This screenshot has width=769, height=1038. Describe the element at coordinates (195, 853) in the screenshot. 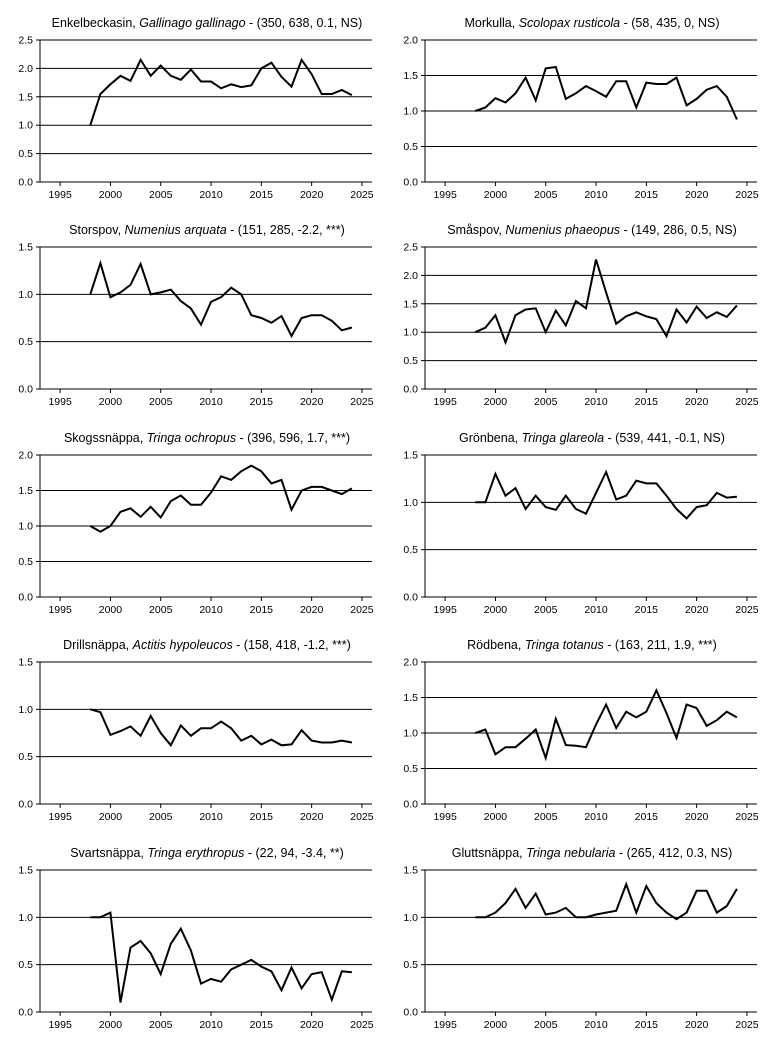

I see `chart-title-latin-name: Tringa erythropus` at that location.